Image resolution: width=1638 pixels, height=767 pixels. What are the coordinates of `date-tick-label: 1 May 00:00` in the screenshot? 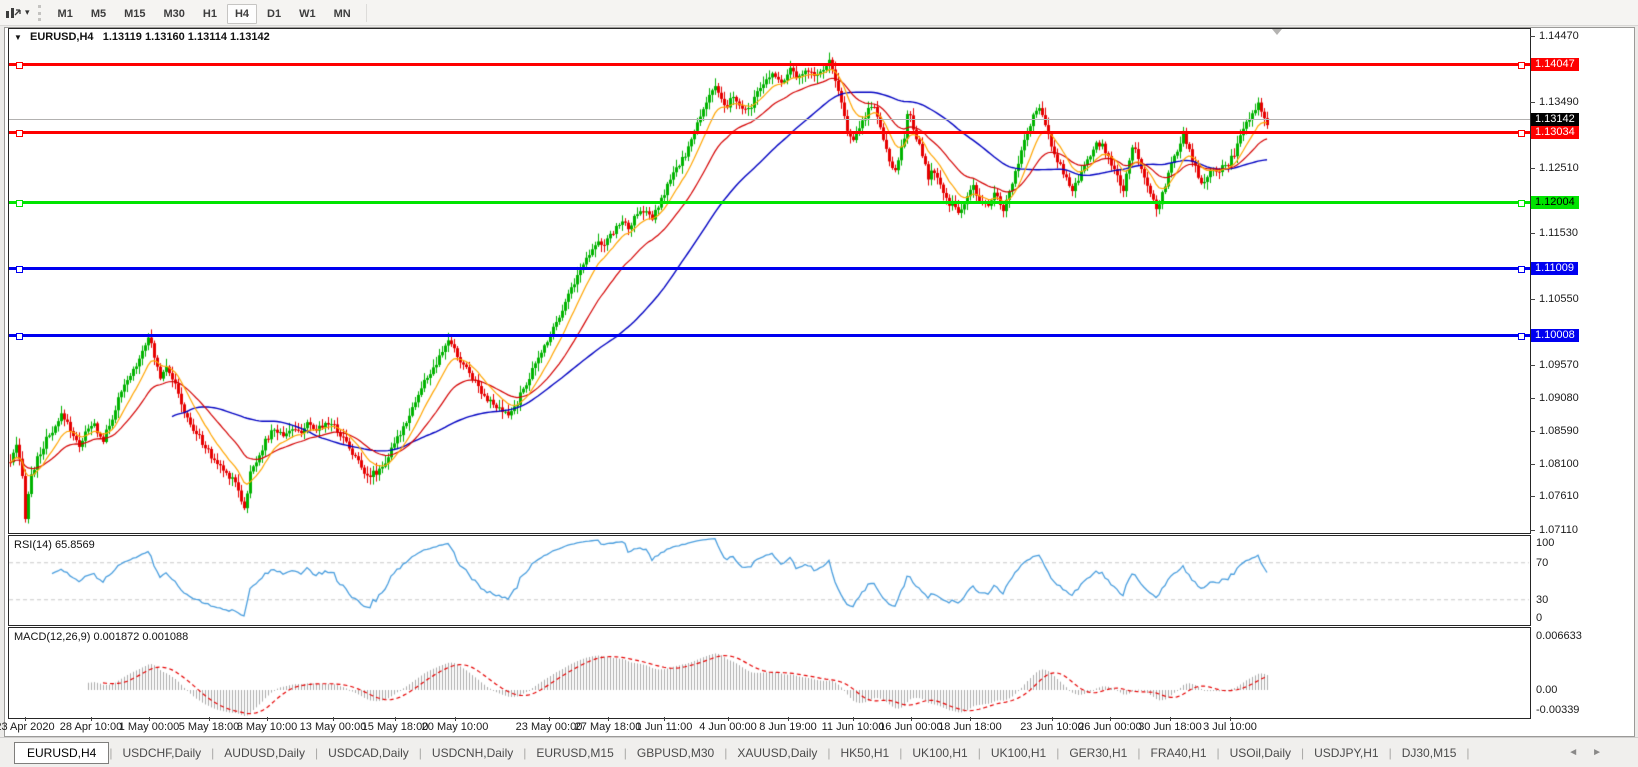 It's located at (149, 727).